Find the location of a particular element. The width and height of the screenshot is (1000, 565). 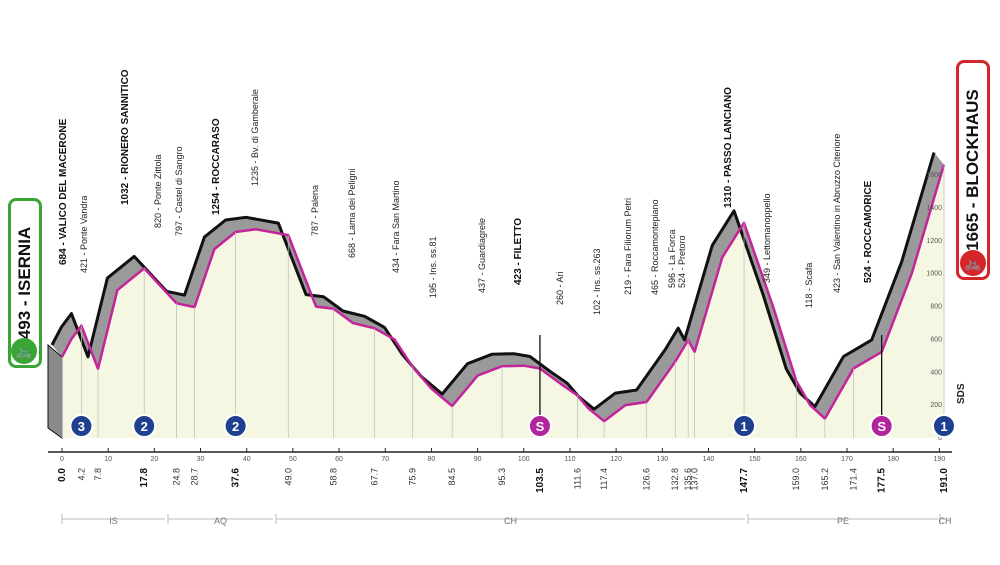

km-marker-label: 103.5 is located at coordinates (540, 480).